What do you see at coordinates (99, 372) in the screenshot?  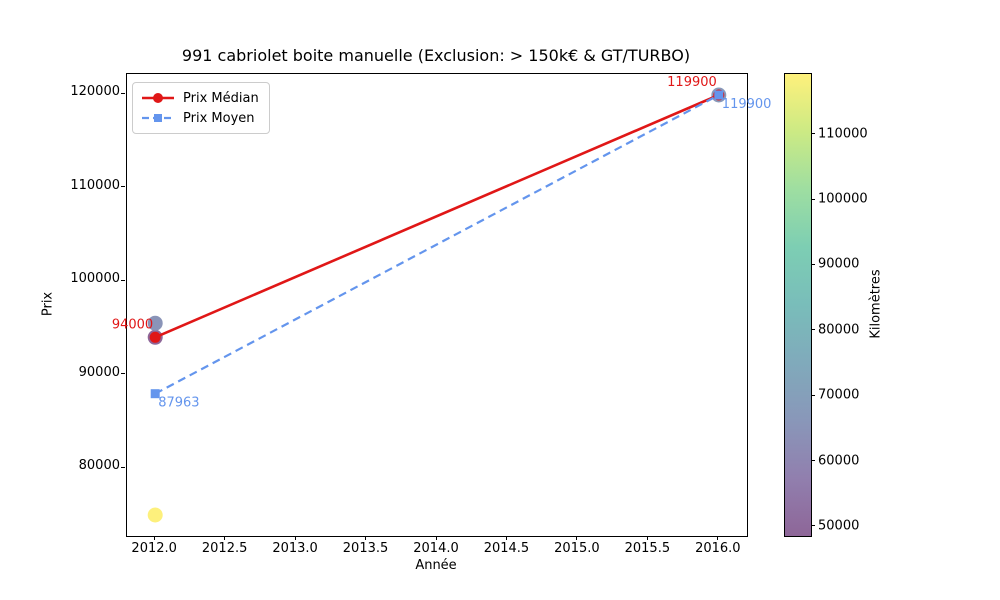 I see `y-tick-label: 90000` at bounding box center [99, 372].